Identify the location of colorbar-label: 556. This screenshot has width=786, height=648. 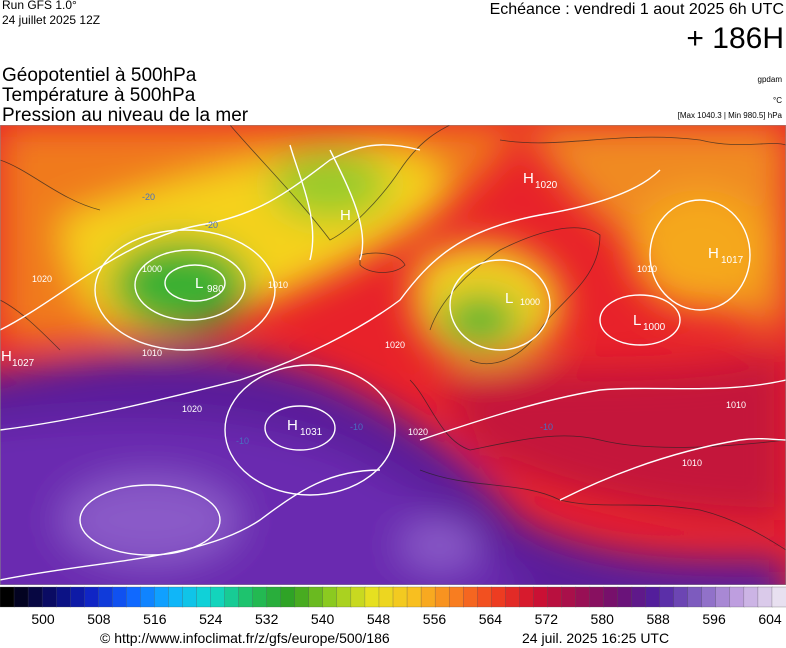
(435, 619).